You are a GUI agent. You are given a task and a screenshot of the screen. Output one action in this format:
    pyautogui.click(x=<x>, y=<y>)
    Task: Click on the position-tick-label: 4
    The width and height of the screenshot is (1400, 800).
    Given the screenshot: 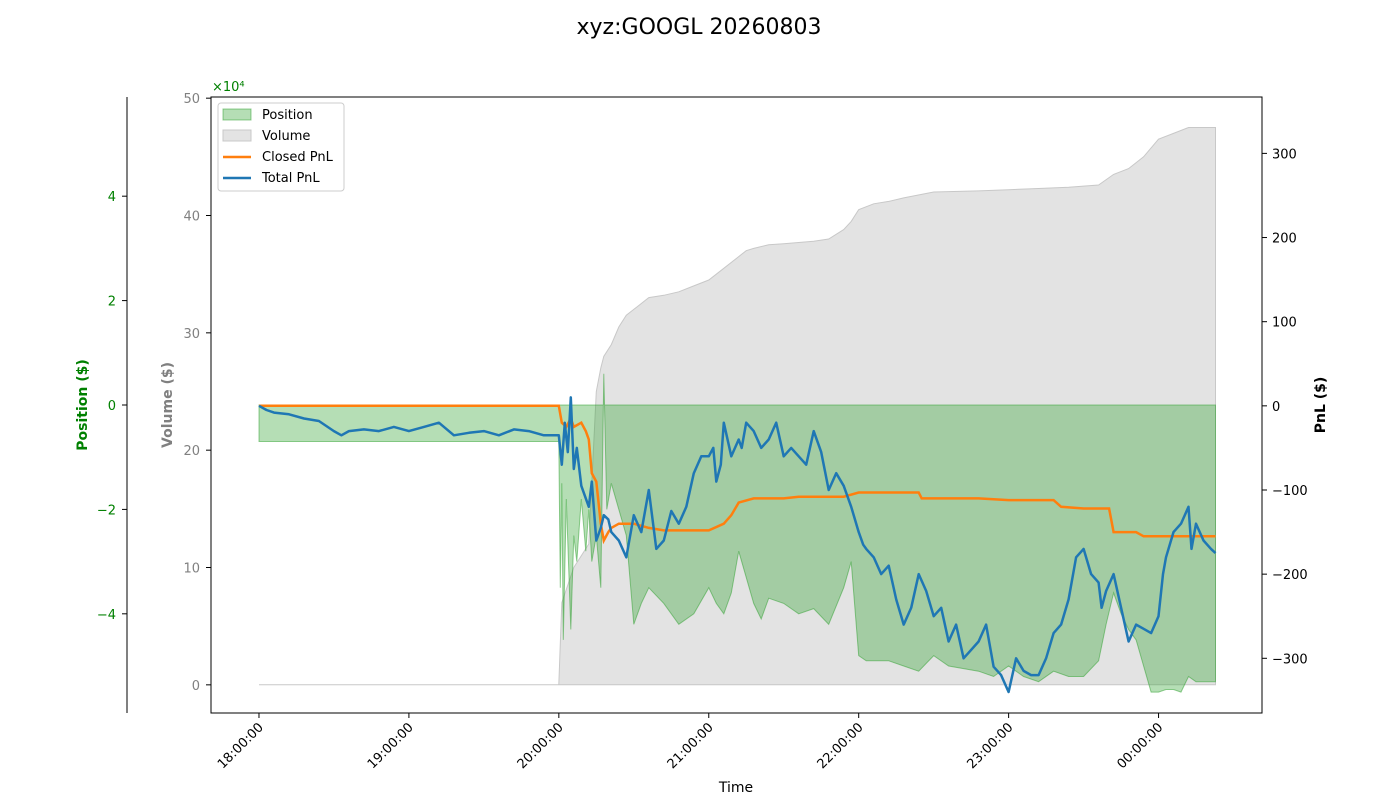 What is the action you would take?
    pyautogui.click(x=112, y=197)
    